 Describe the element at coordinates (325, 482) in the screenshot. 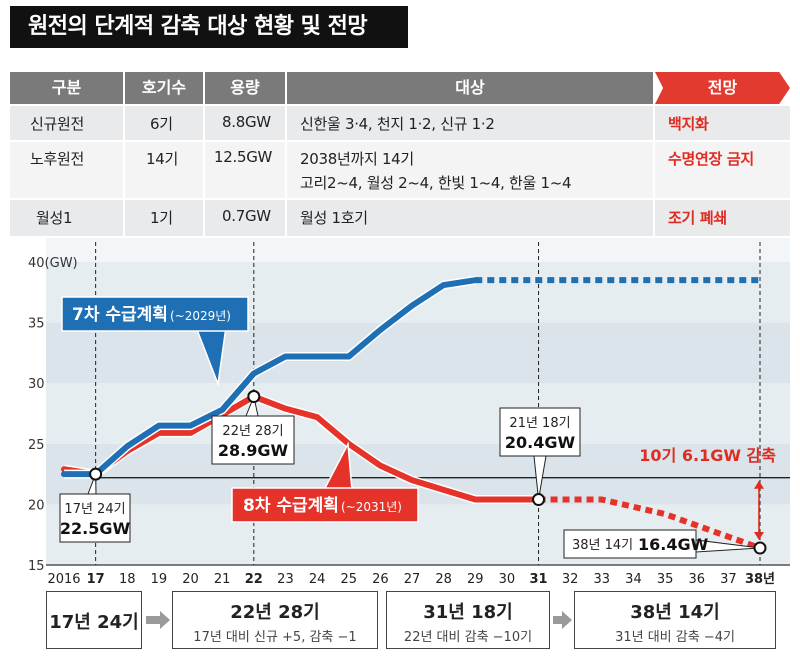

I see `legend-8th-plan: 8차 수급계획 (~2031년)` at that location.